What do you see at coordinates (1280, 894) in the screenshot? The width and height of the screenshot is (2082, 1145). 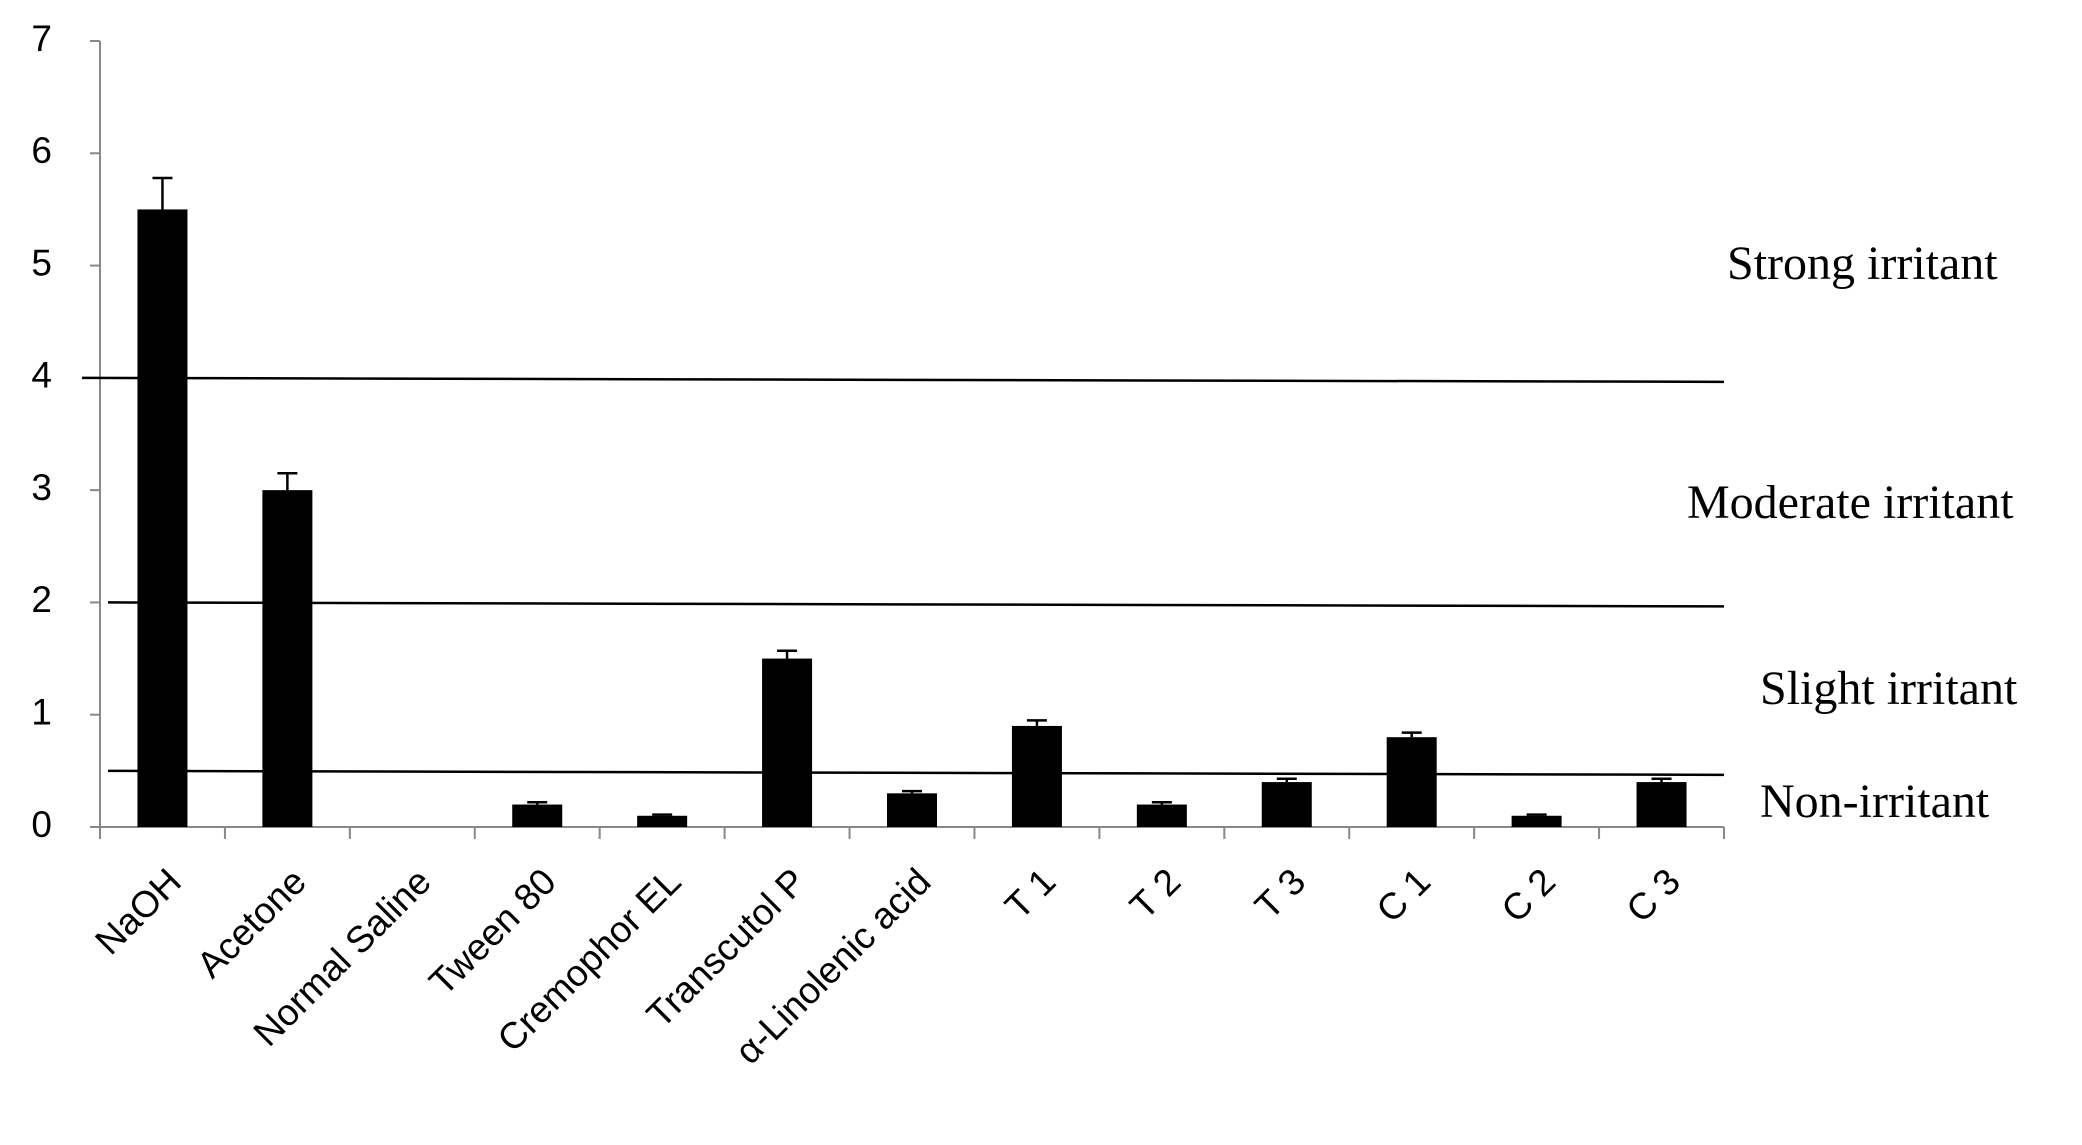 I see `x-tick-label: T 3` at bounding box center [1280, 894].